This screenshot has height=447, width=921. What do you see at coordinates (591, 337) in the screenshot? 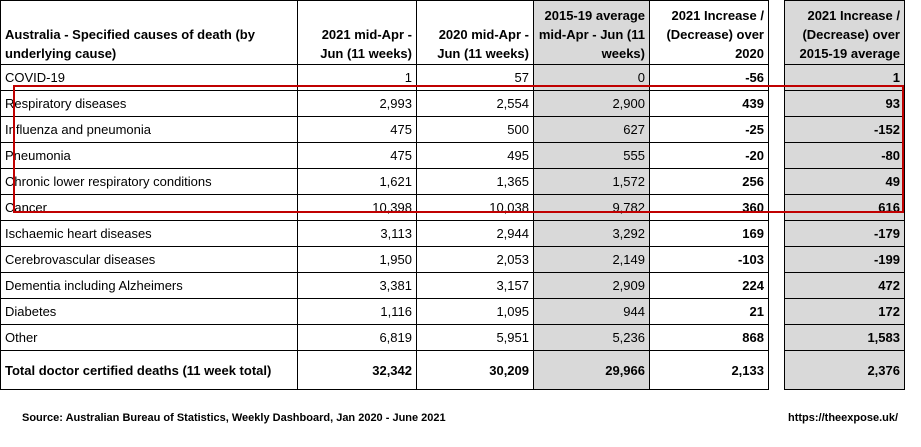
I see `value-average: 5,236` at bounding box center [591, 337].